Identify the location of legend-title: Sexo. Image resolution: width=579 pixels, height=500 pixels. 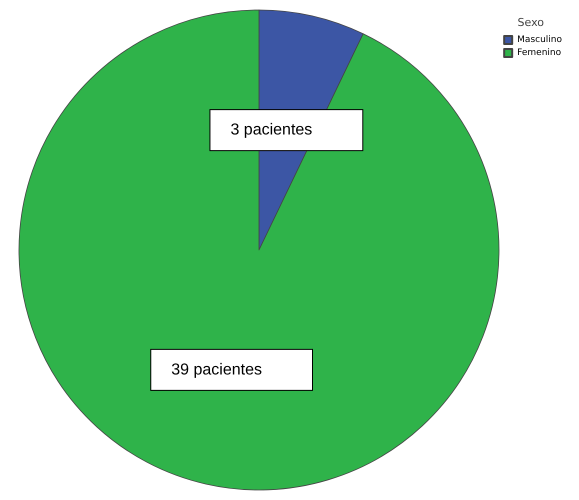
(531, 22).